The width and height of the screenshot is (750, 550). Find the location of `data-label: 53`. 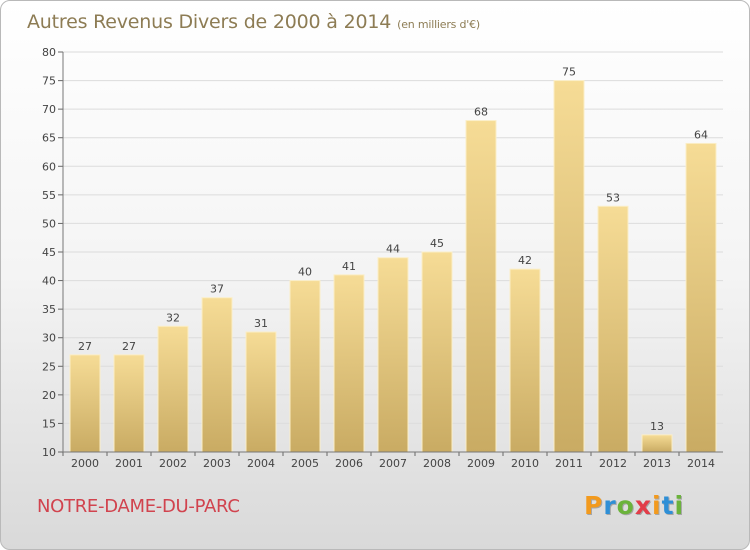

data-label: 53 is located at coordinates (613, 197).